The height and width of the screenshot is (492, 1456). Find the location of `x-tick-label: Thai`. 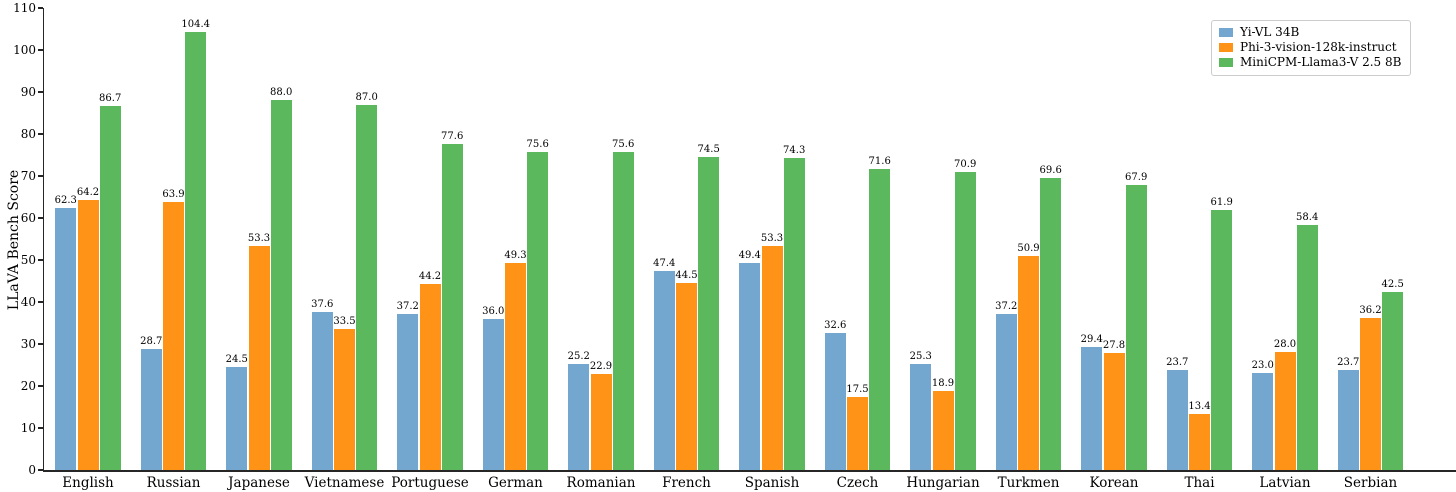

x-tick-label: Thai is located at coordinates (1199, 483).